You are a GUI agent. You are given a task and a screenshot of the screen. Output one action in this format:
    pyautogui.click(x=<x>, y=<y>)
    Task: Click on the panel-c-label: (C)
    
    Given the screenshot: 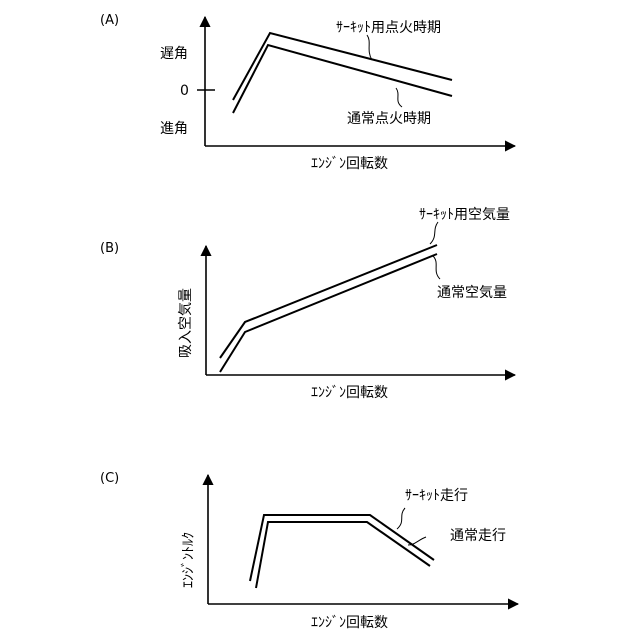 What is the action you would take?
    pyautogui.click(x=109, y=478)
    